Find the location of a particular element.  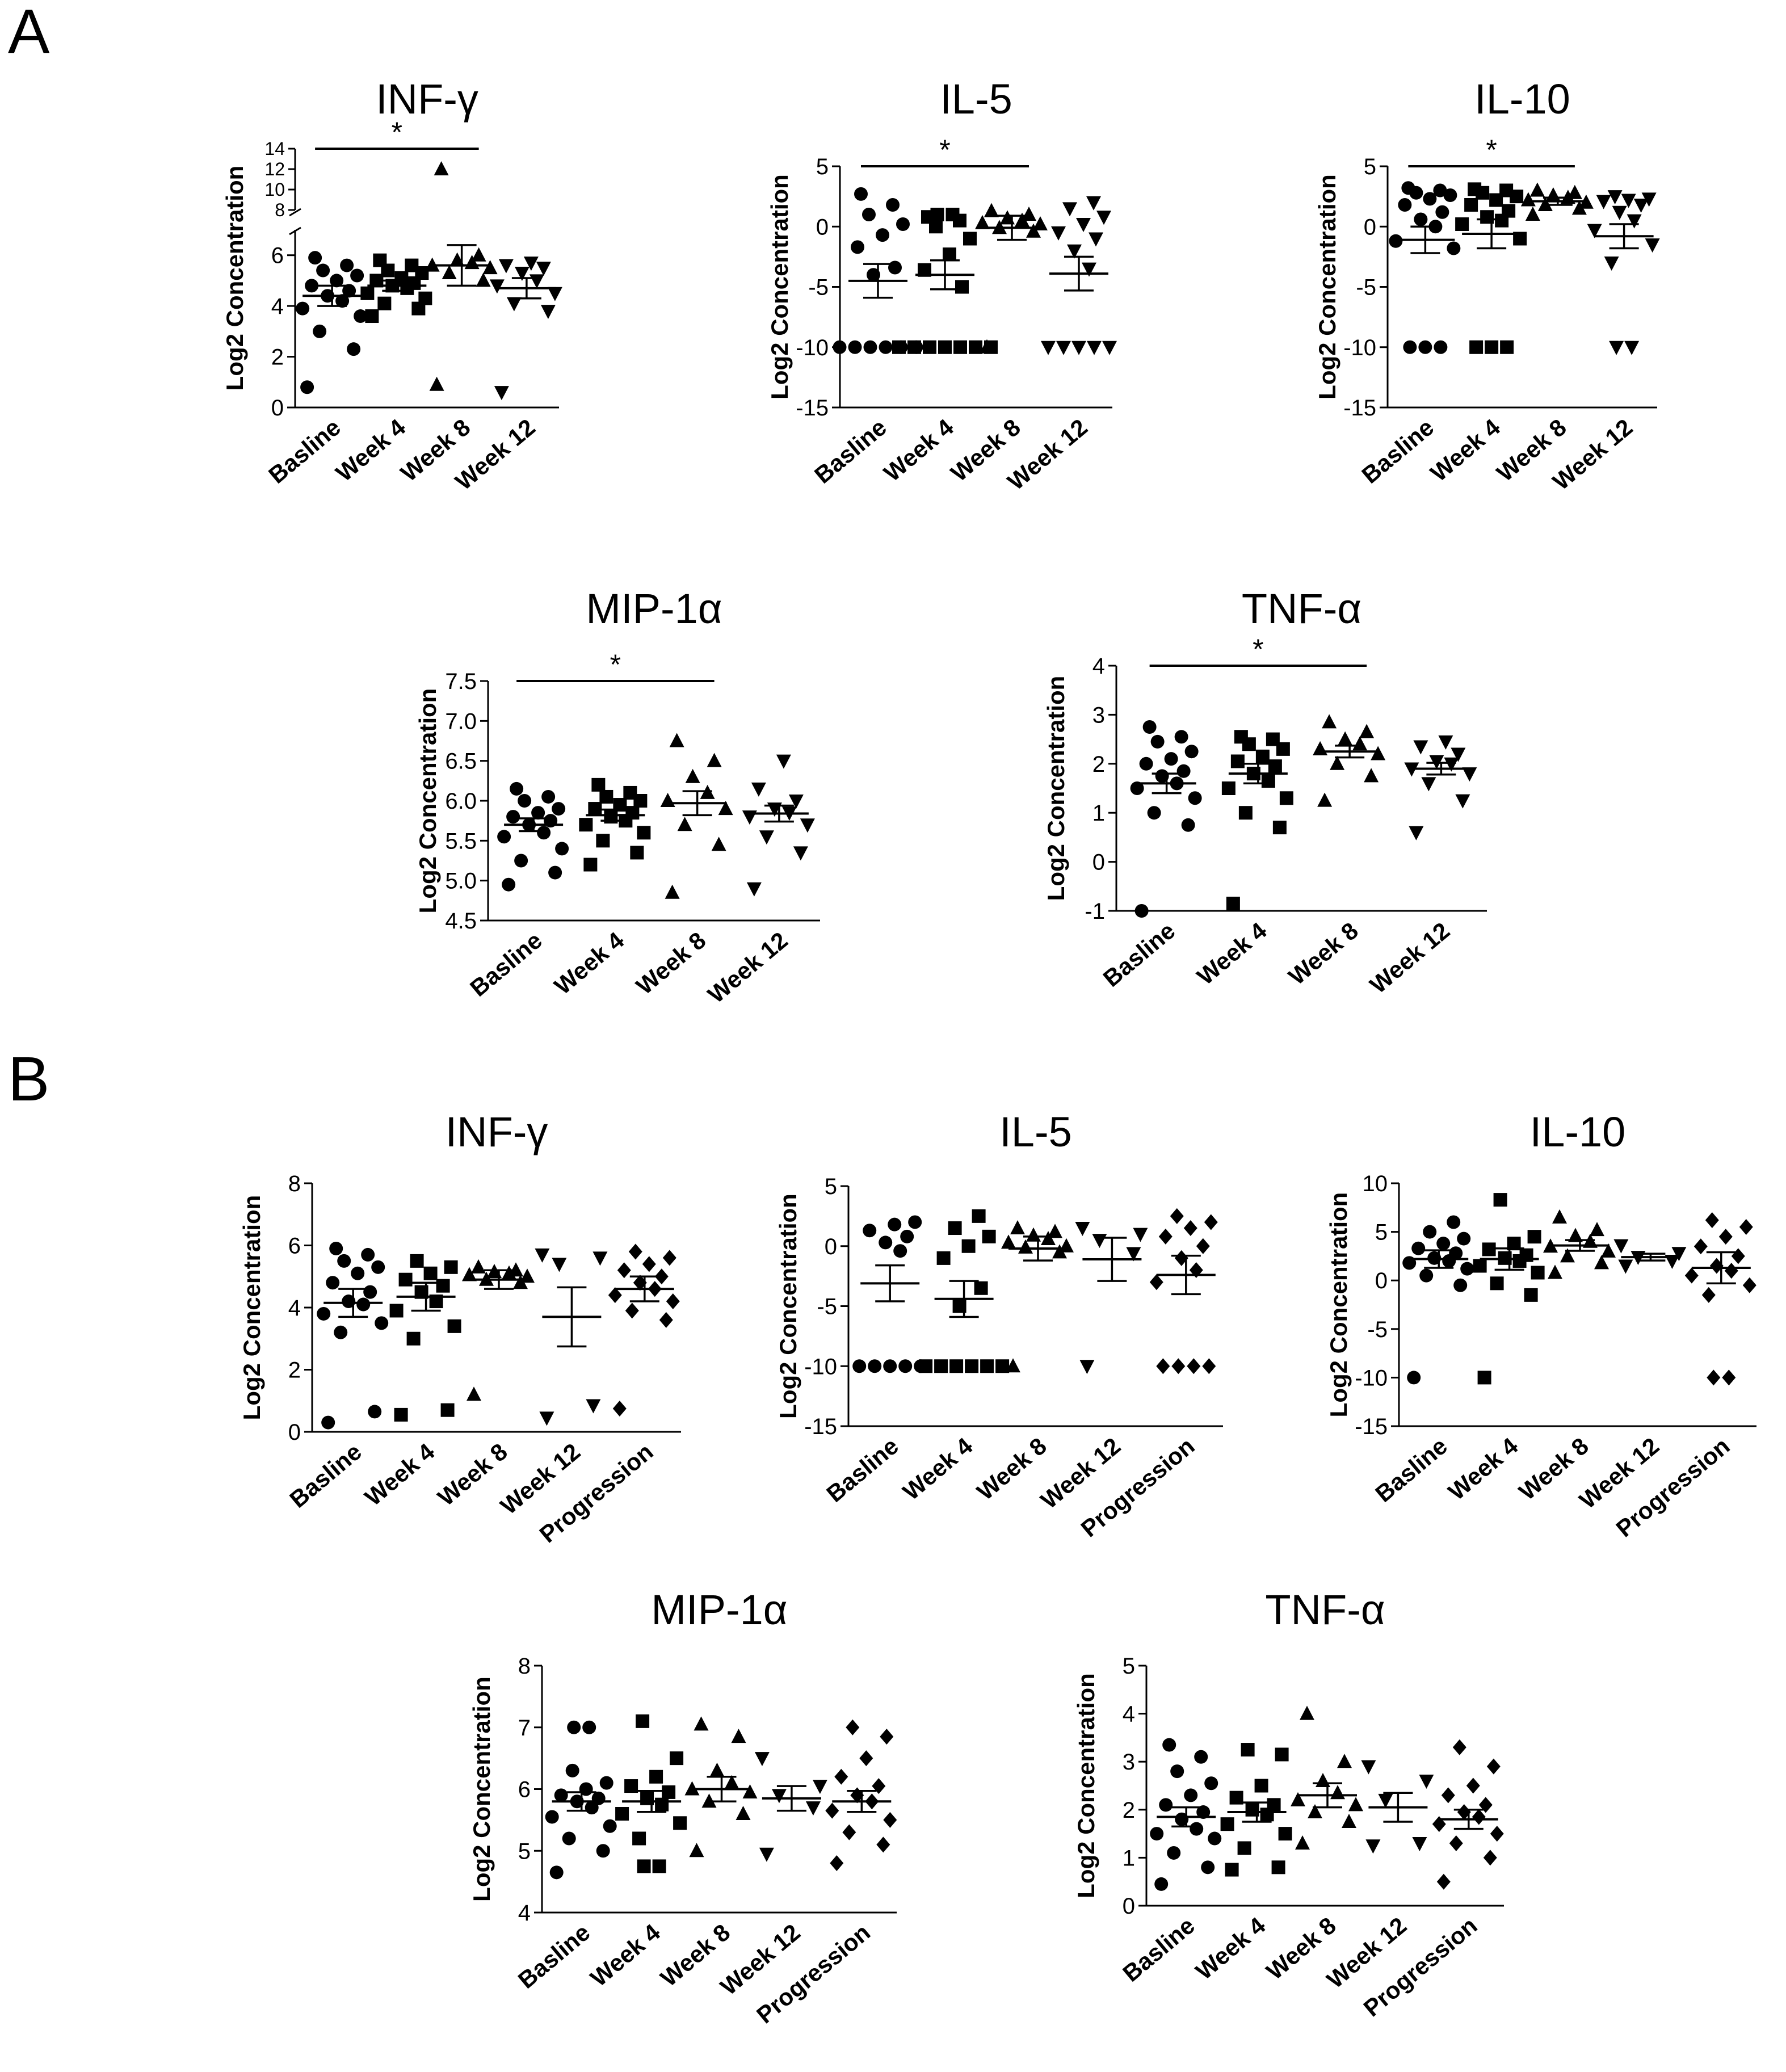

x-tick-label: Basline is located at coordinates (1411, 1470).